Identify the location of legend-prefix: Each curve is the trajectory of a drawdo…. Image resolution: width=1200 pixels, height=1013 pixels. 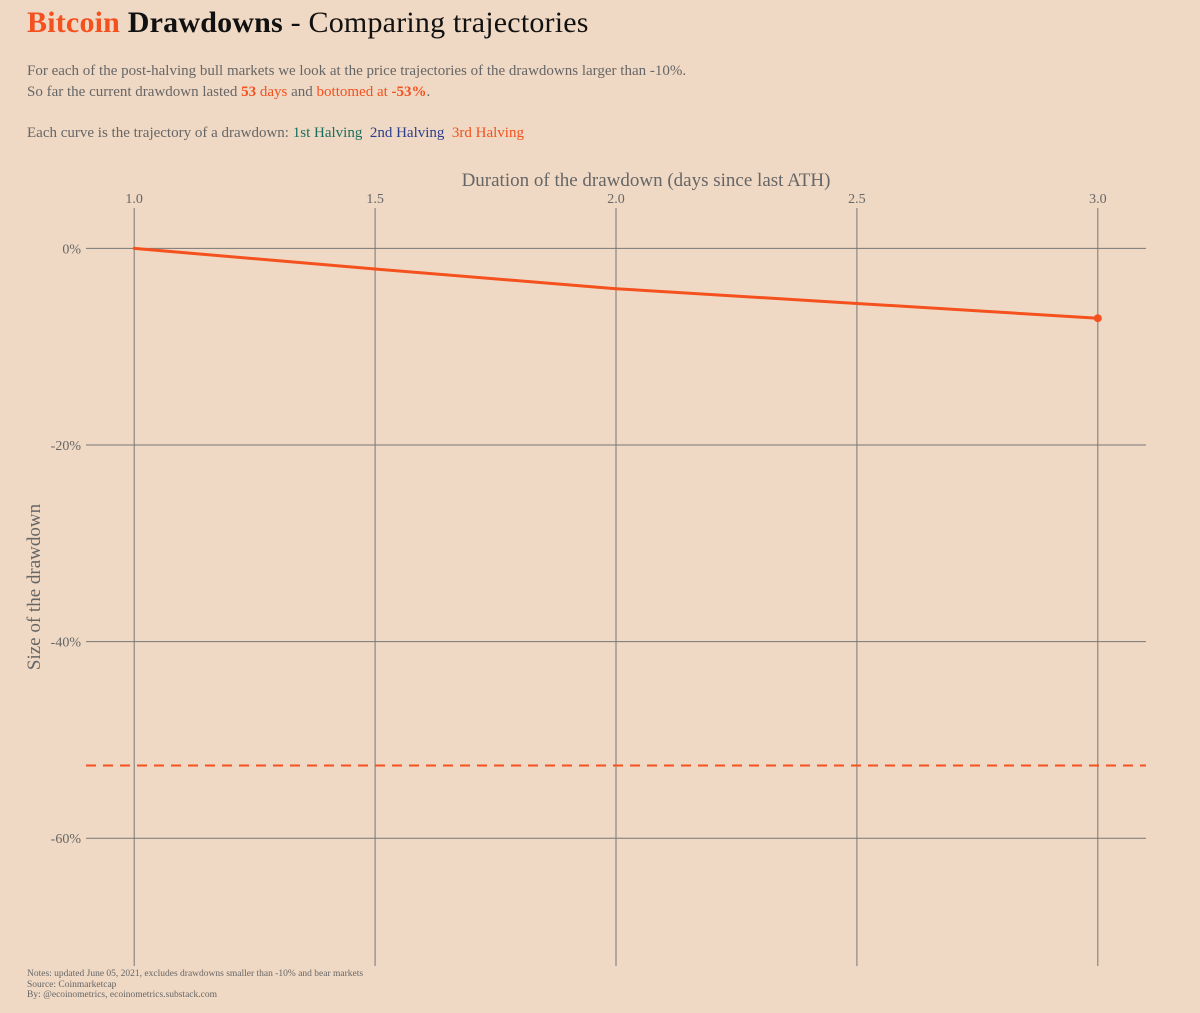
(160, 133).